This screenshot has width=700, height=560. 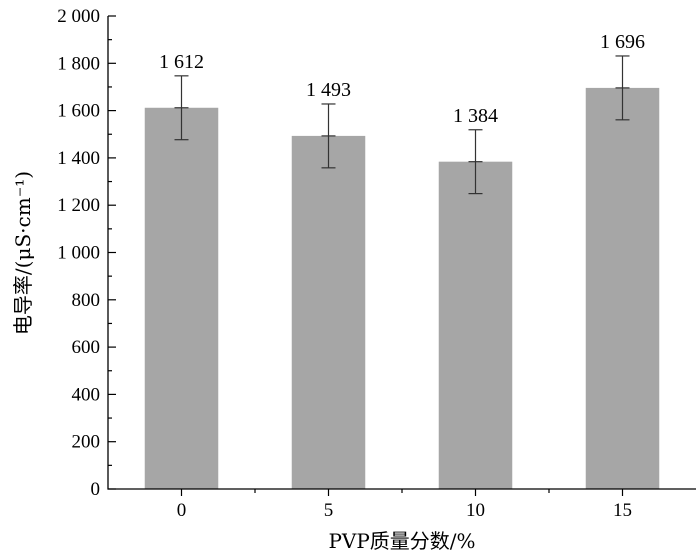 What do you see at coordinates (622, 510) in the screenshot?
I see `x-tick-label: 15` at bounding box center [622, 510].